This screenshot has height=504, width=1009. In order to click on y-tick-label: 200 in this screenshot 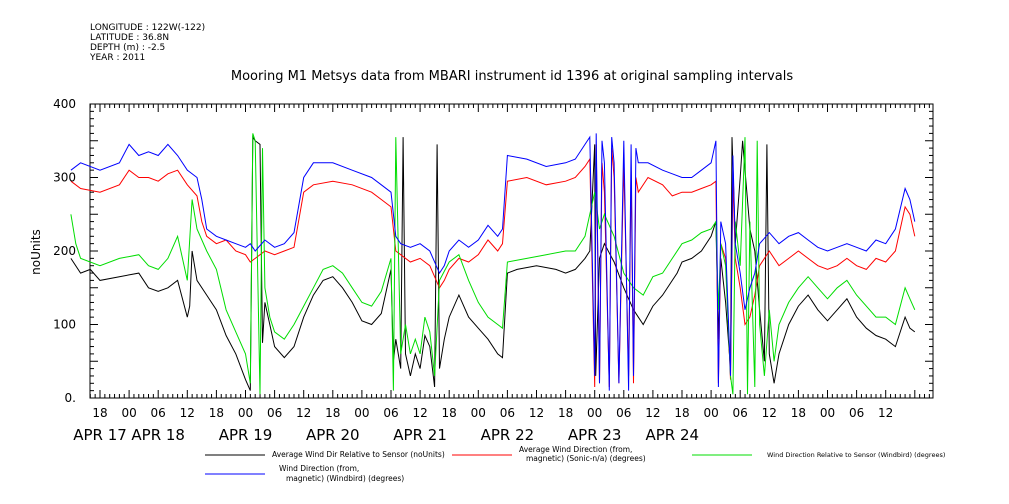, I will do `click(64, 251)`.